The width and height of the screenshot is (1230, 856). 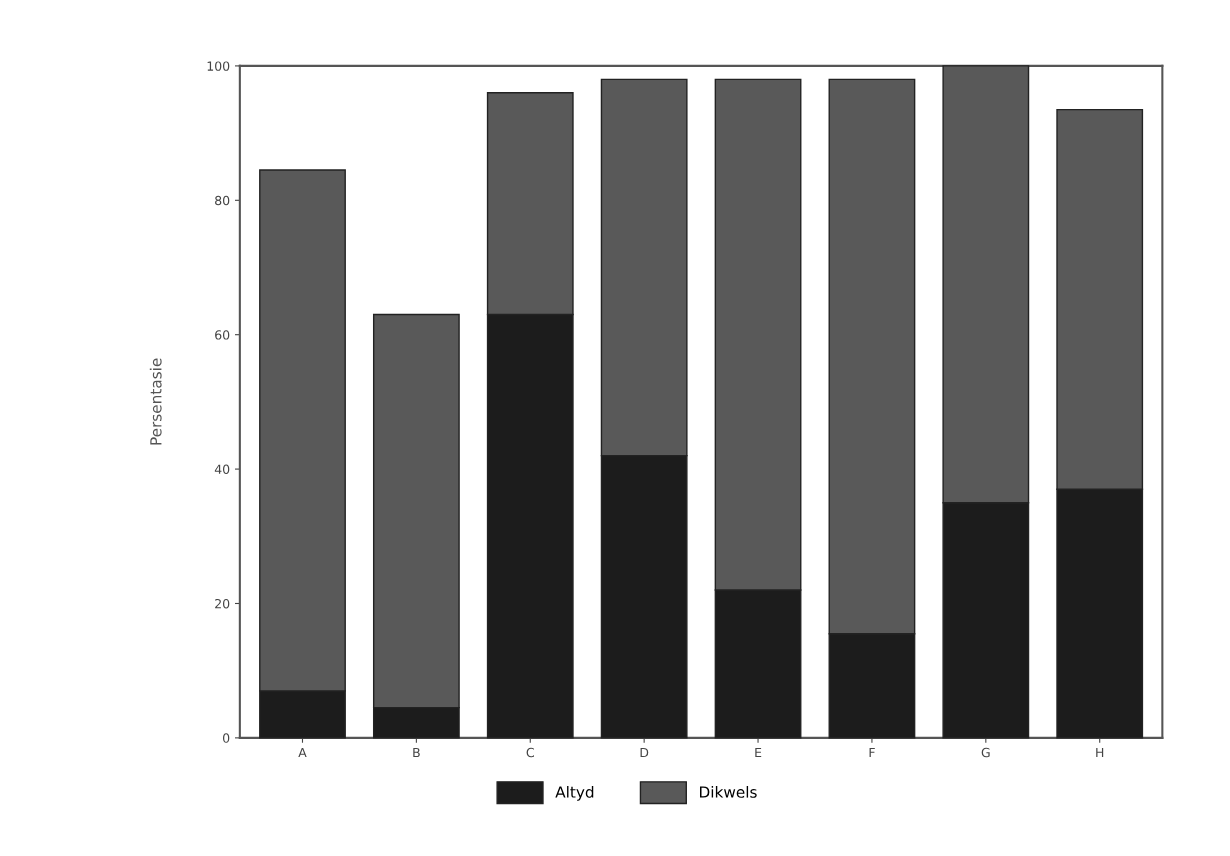 What do you see at coordinates (644, 752) in the screenshot?
I see `x-tick-label: D` at bounding box center [644, 752].